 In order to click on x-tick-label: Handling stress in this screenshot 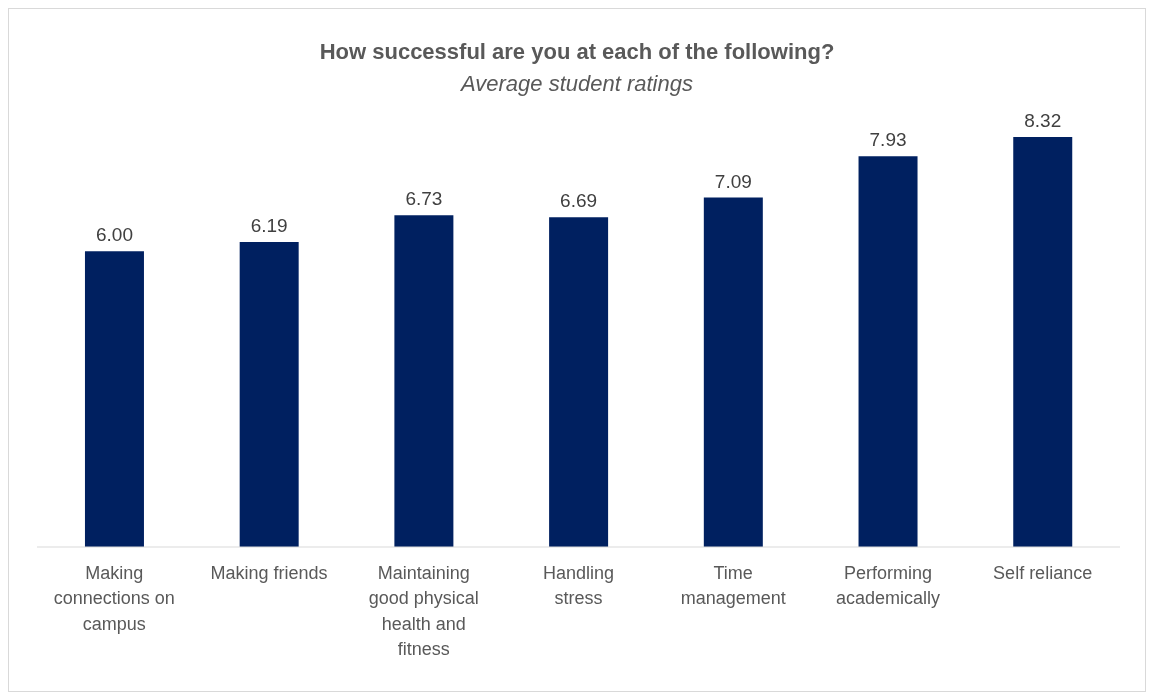, I will do `click(578, 586)`.